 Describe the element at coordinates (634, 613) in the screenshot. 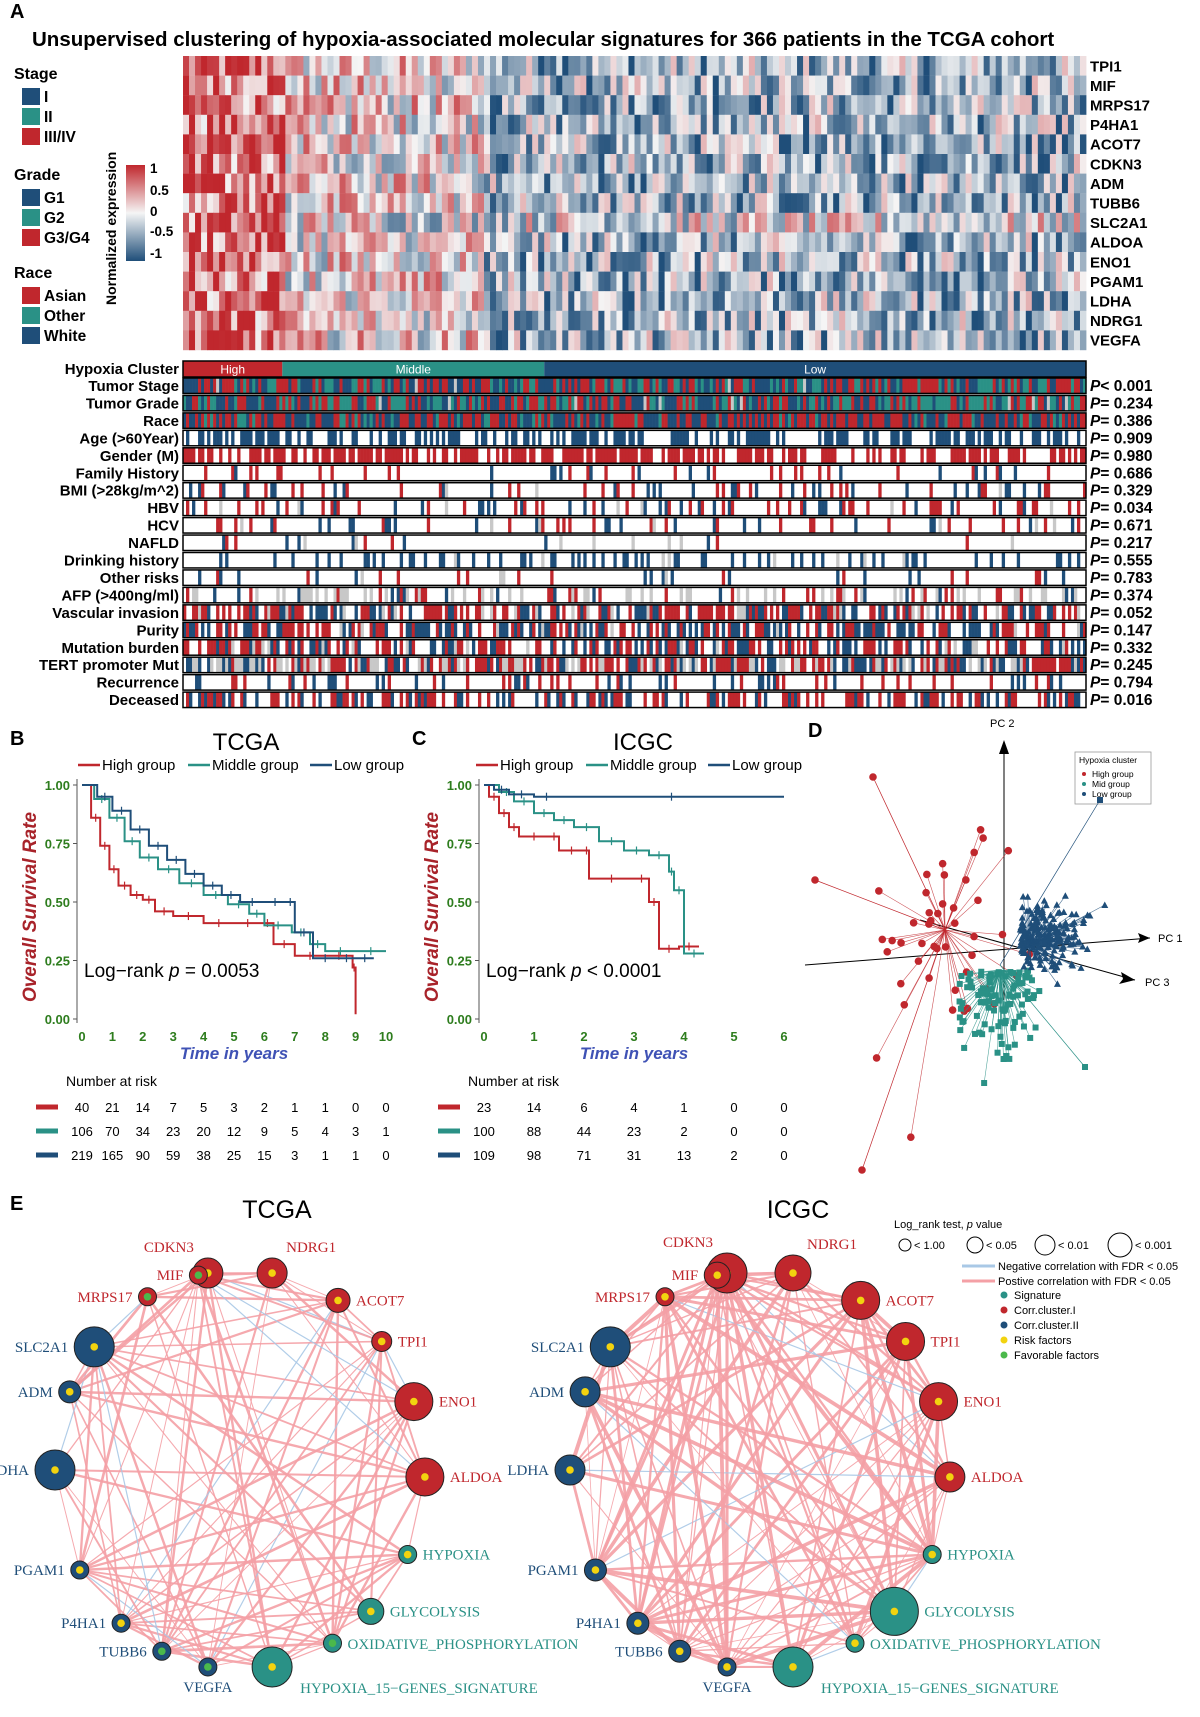

I see `track-frame` at that location.